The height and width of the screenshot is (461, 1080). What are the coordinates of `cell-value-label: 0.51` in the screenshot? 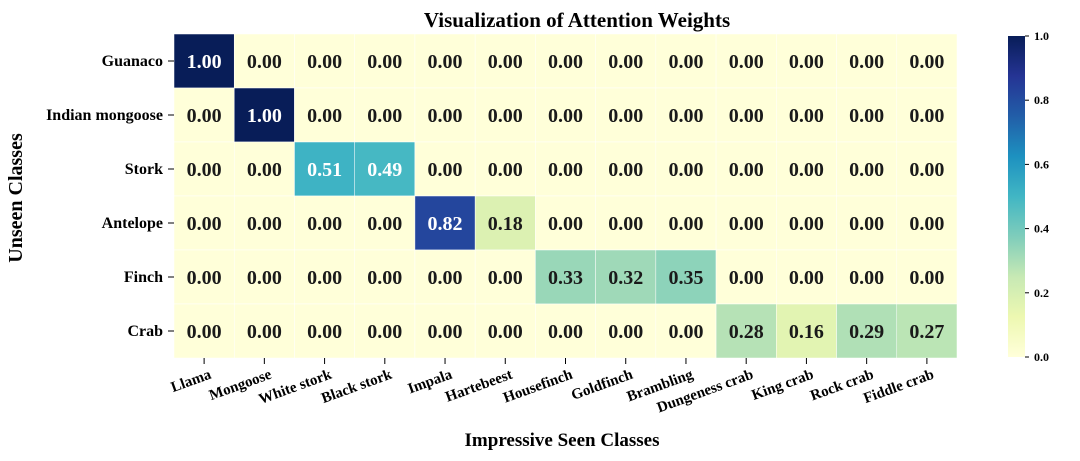 It's located at (324, 170).